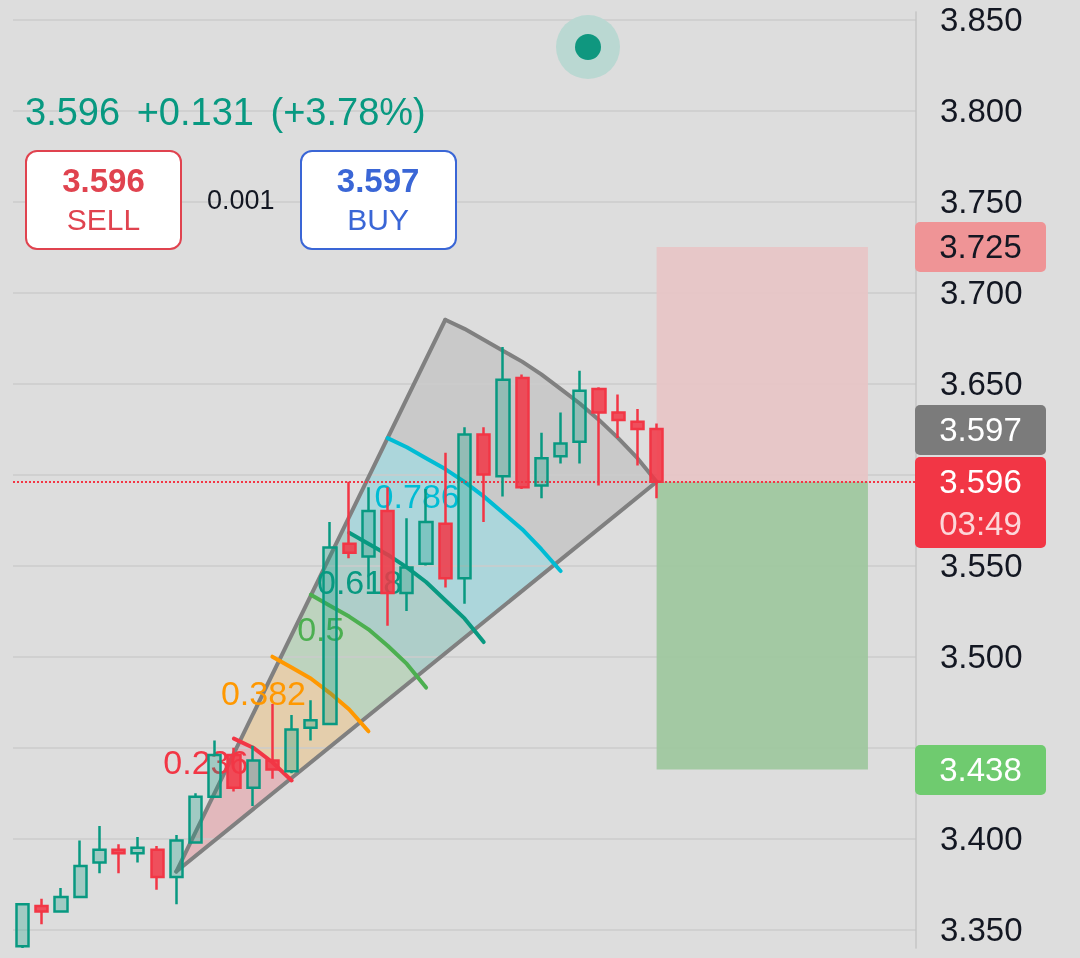  What do you see at coordinates (981, 566) in the screenshot?
I see `y-tick-label: 3.550` at bounding box center [981, 566].